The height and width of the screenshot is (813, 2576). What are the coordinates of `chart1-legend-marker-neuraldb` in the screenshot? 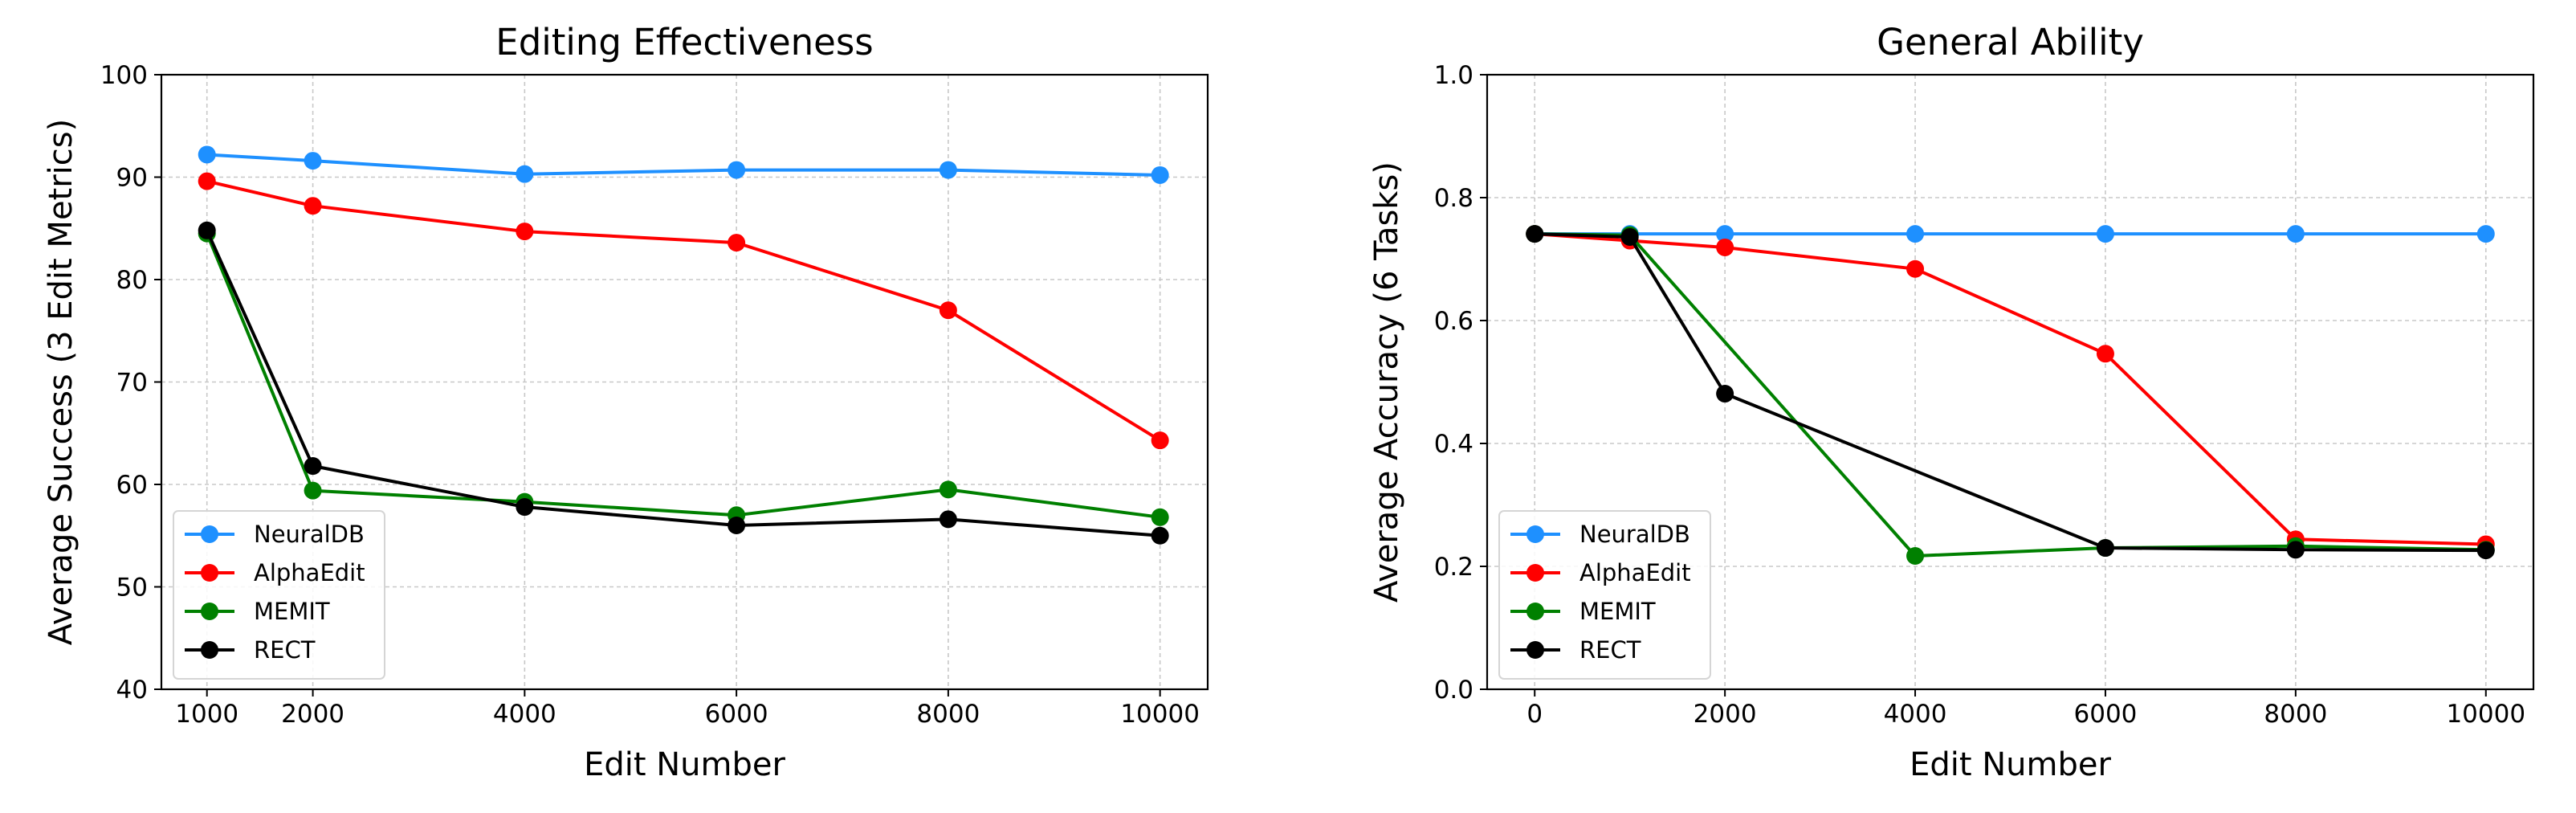 It's located at (210, 534).